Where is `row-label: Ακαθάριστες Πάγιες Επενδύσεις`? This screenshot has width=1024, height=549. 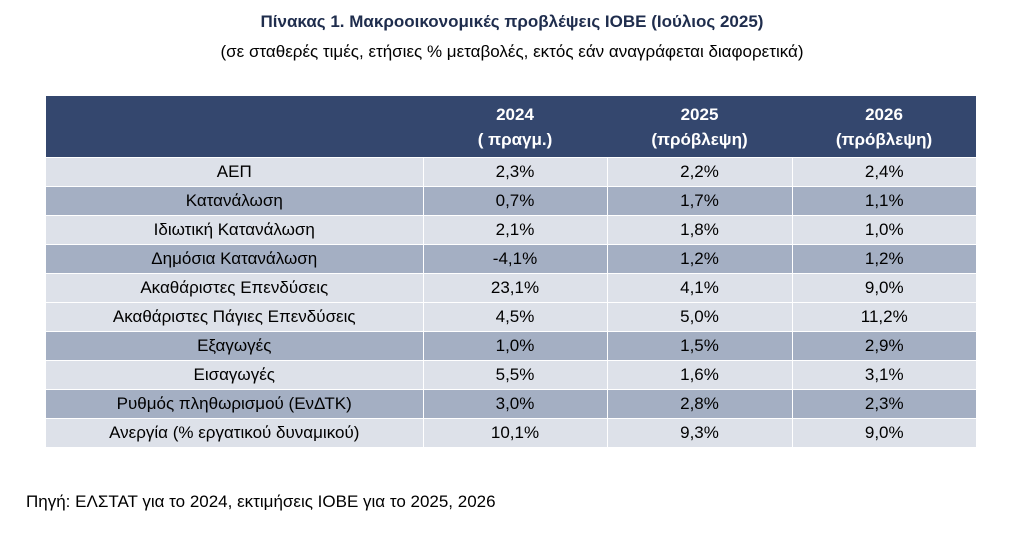
row-label: Ακαθάριστες Πάγιες Επενδύσεις is located at coordinates (234, 317).